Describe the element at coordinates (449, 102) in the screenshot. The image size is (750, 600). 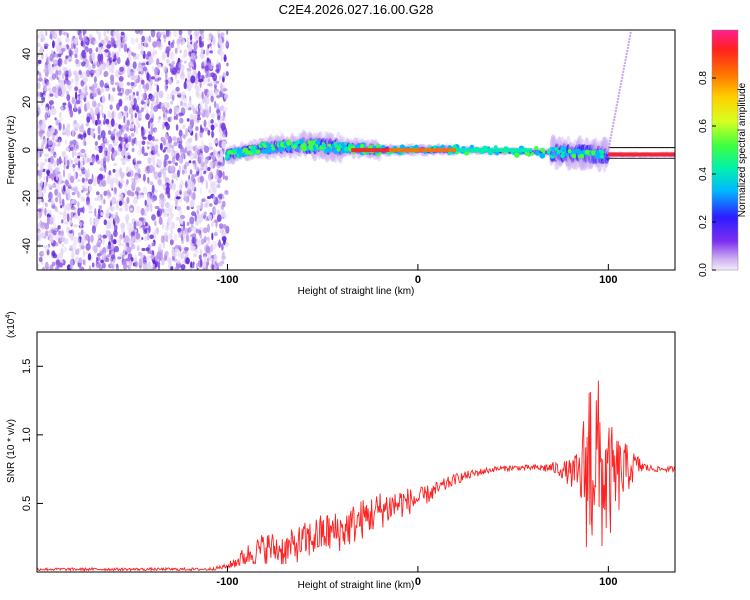
I see `trace` at that location.